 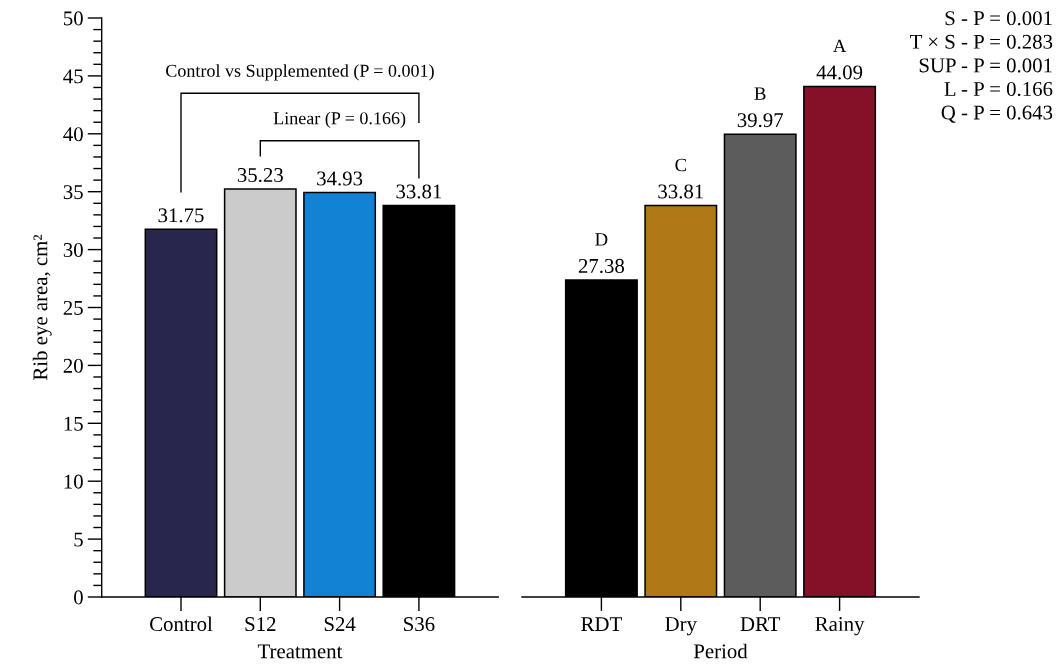 What do you see at coordinates (601, 266) in the screenshot?
I see `data-label: 27.38` at bounding box center [601, 266].